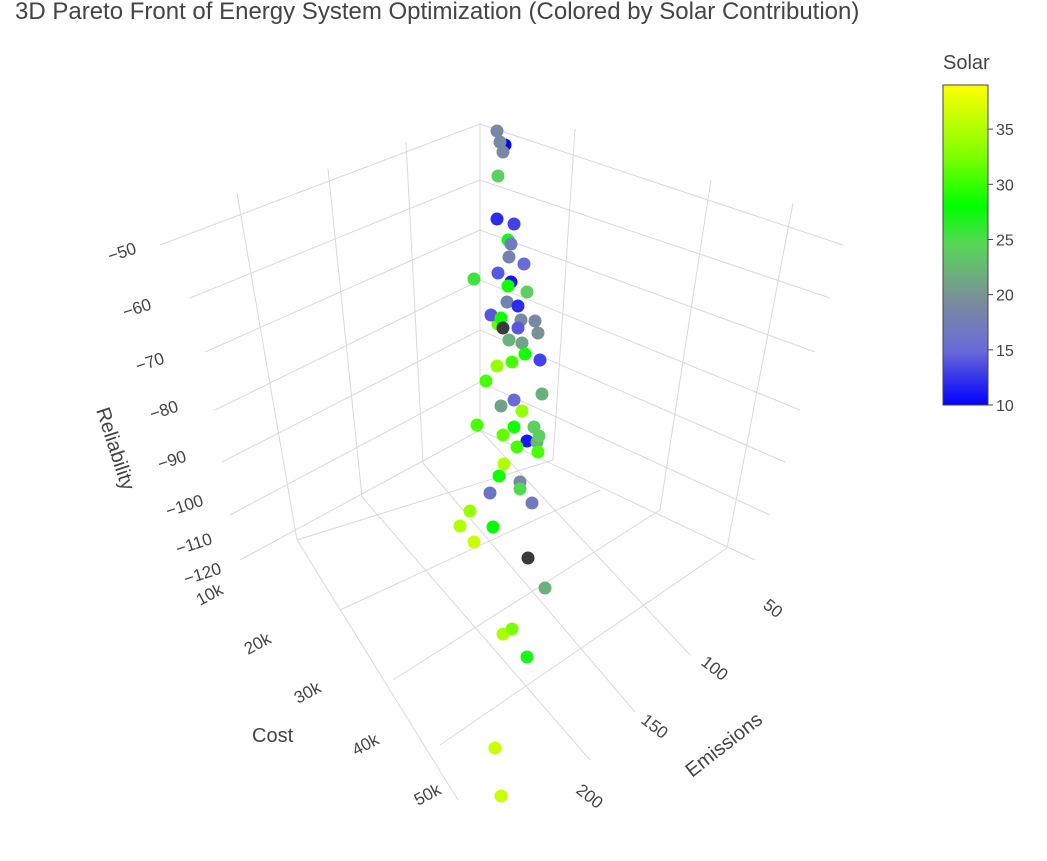 This screenshot has height=861, width=1047. Describe the element at coordinates (193, 544) in the screenshot. I see `z-tick-label: −110` at that location.